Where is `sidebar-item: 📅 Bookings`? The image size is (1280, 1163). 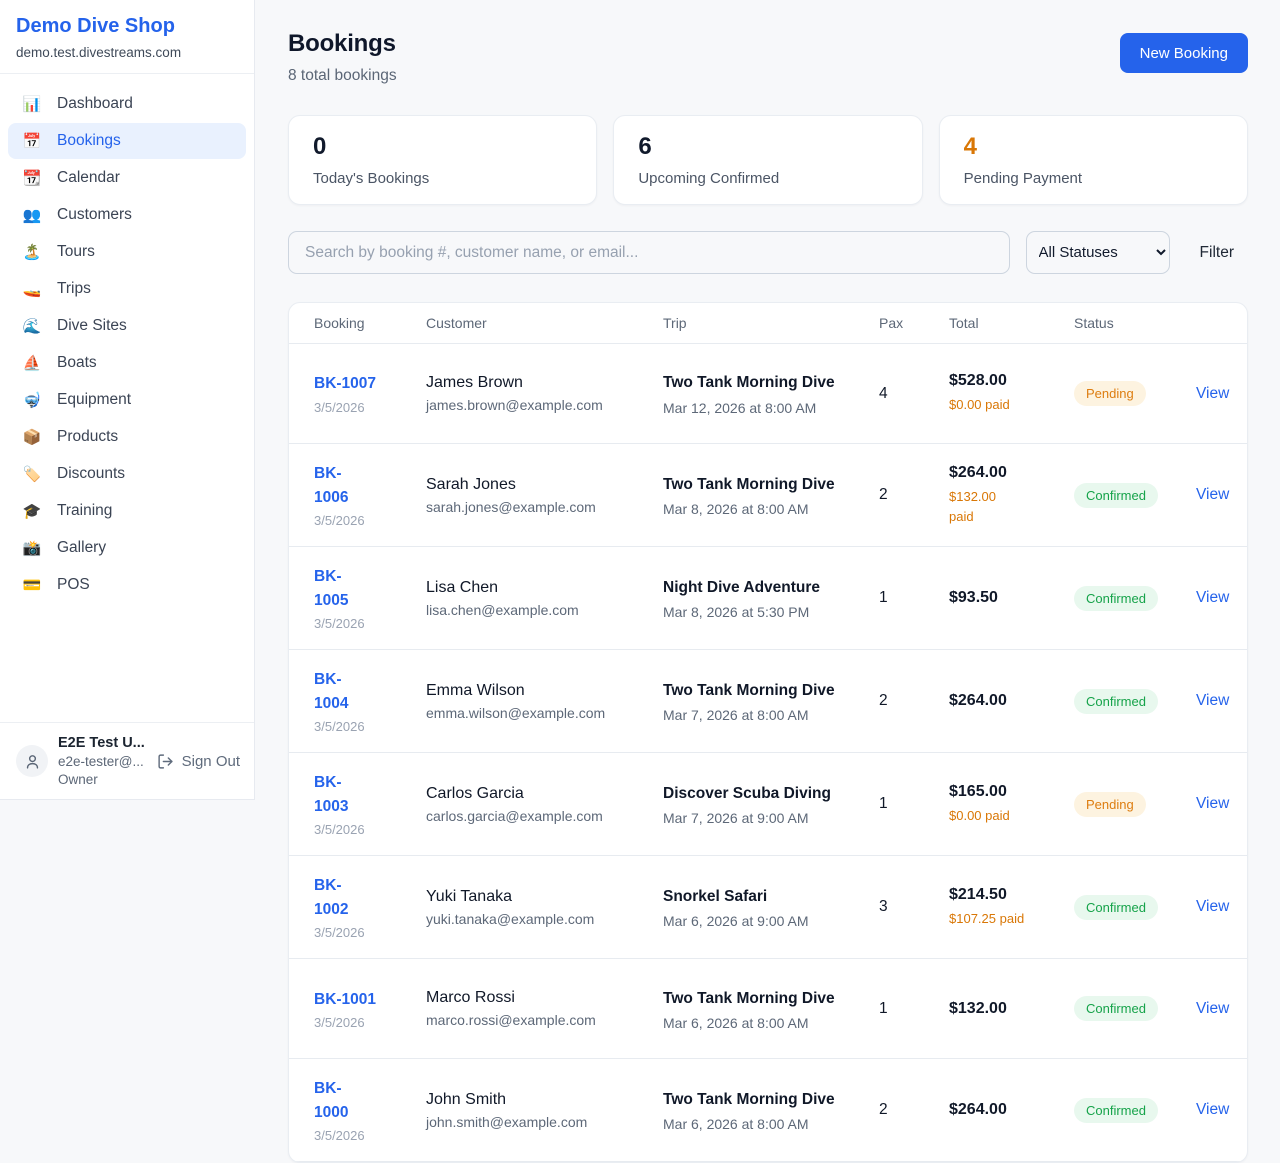
sidebar-item: 📅 Bookings is located at coordinates (127, 141).